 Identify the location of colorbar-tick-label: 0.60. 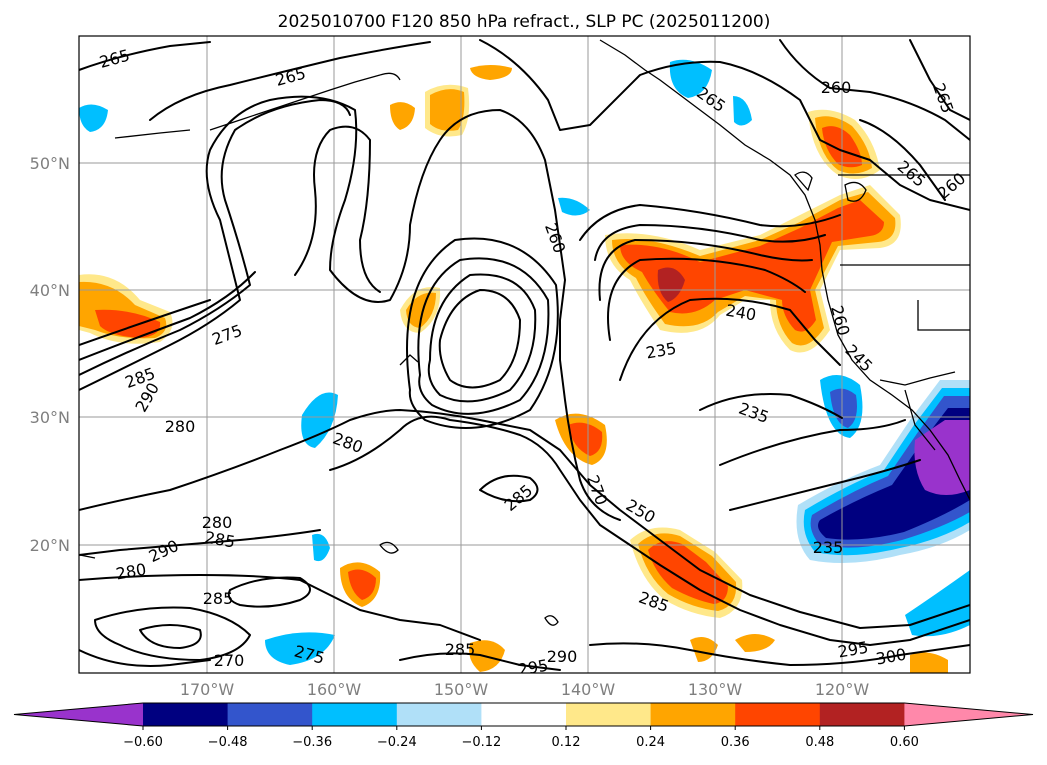
(904, 742).